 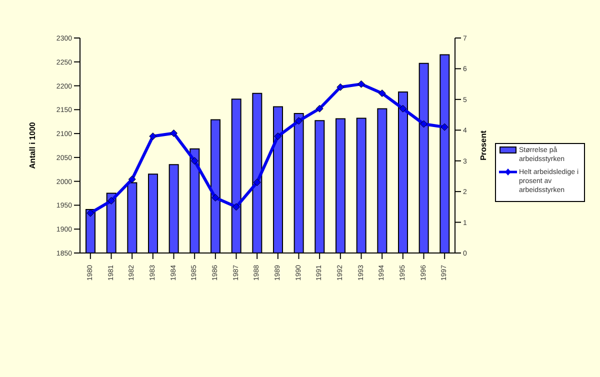 I want to click on y2-axis-title: Prosent, so click(x=483, y=145).